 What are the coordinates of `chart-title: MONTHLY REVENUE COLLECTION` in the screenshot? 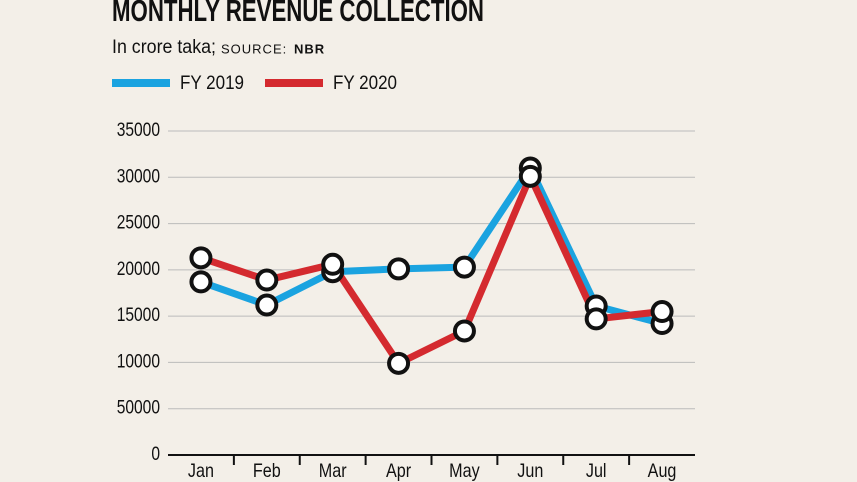 It's located at (298, 14).